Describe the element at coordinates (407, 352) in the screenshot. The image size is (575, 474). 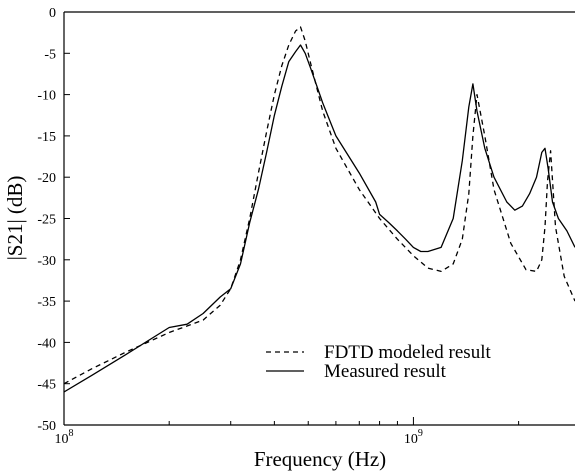
I see `legend-label-fdtd: FDTD modeled result` at that location.